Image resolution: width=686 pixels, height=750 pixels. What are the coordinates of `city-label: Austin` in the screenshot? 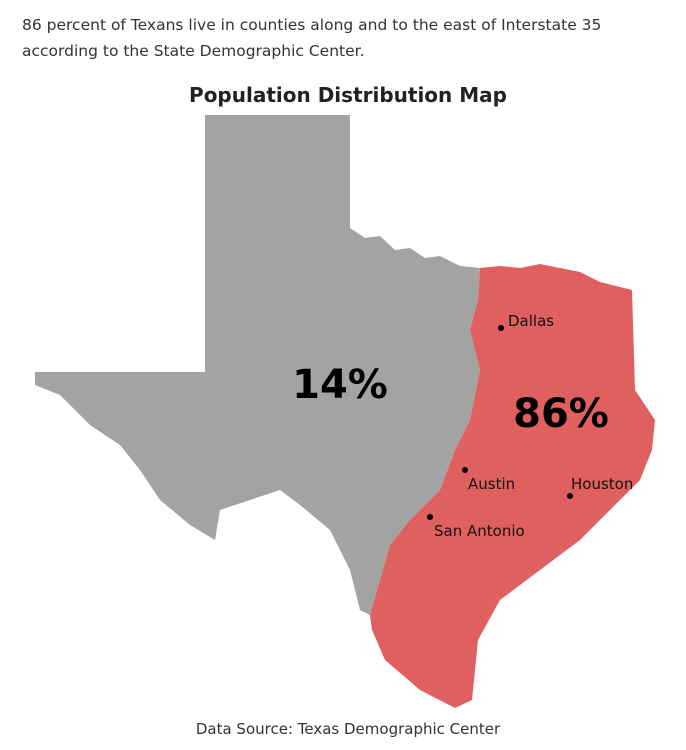 It's located at (491, 484).